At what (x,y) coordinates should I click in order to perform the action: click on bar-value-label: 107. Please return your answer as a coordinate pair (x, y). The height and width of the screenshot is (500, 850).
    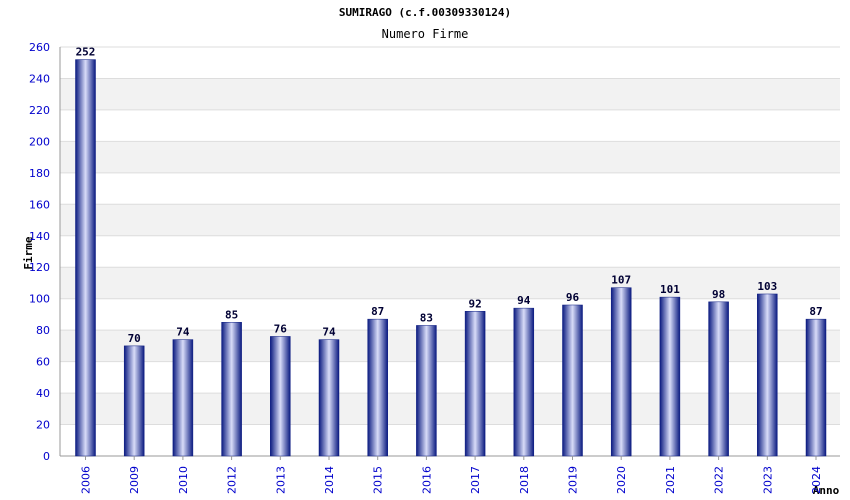
    Looking at the image, I should click on (621, 280).